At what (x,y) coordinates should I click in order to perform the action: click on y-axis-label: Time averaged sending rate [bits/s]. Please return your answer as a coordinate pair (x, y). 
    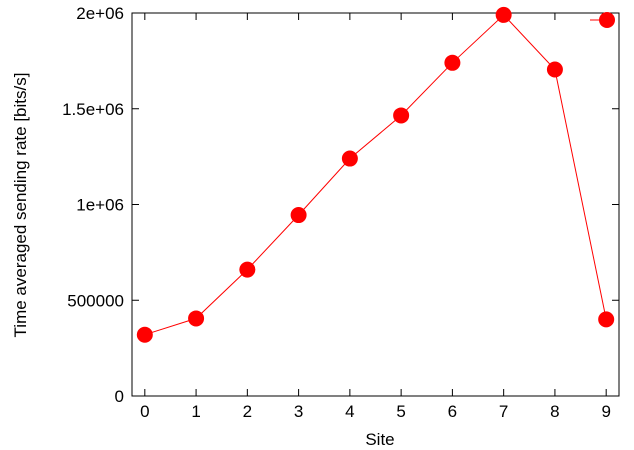
    Looking at the image, I should click on (20, 205).